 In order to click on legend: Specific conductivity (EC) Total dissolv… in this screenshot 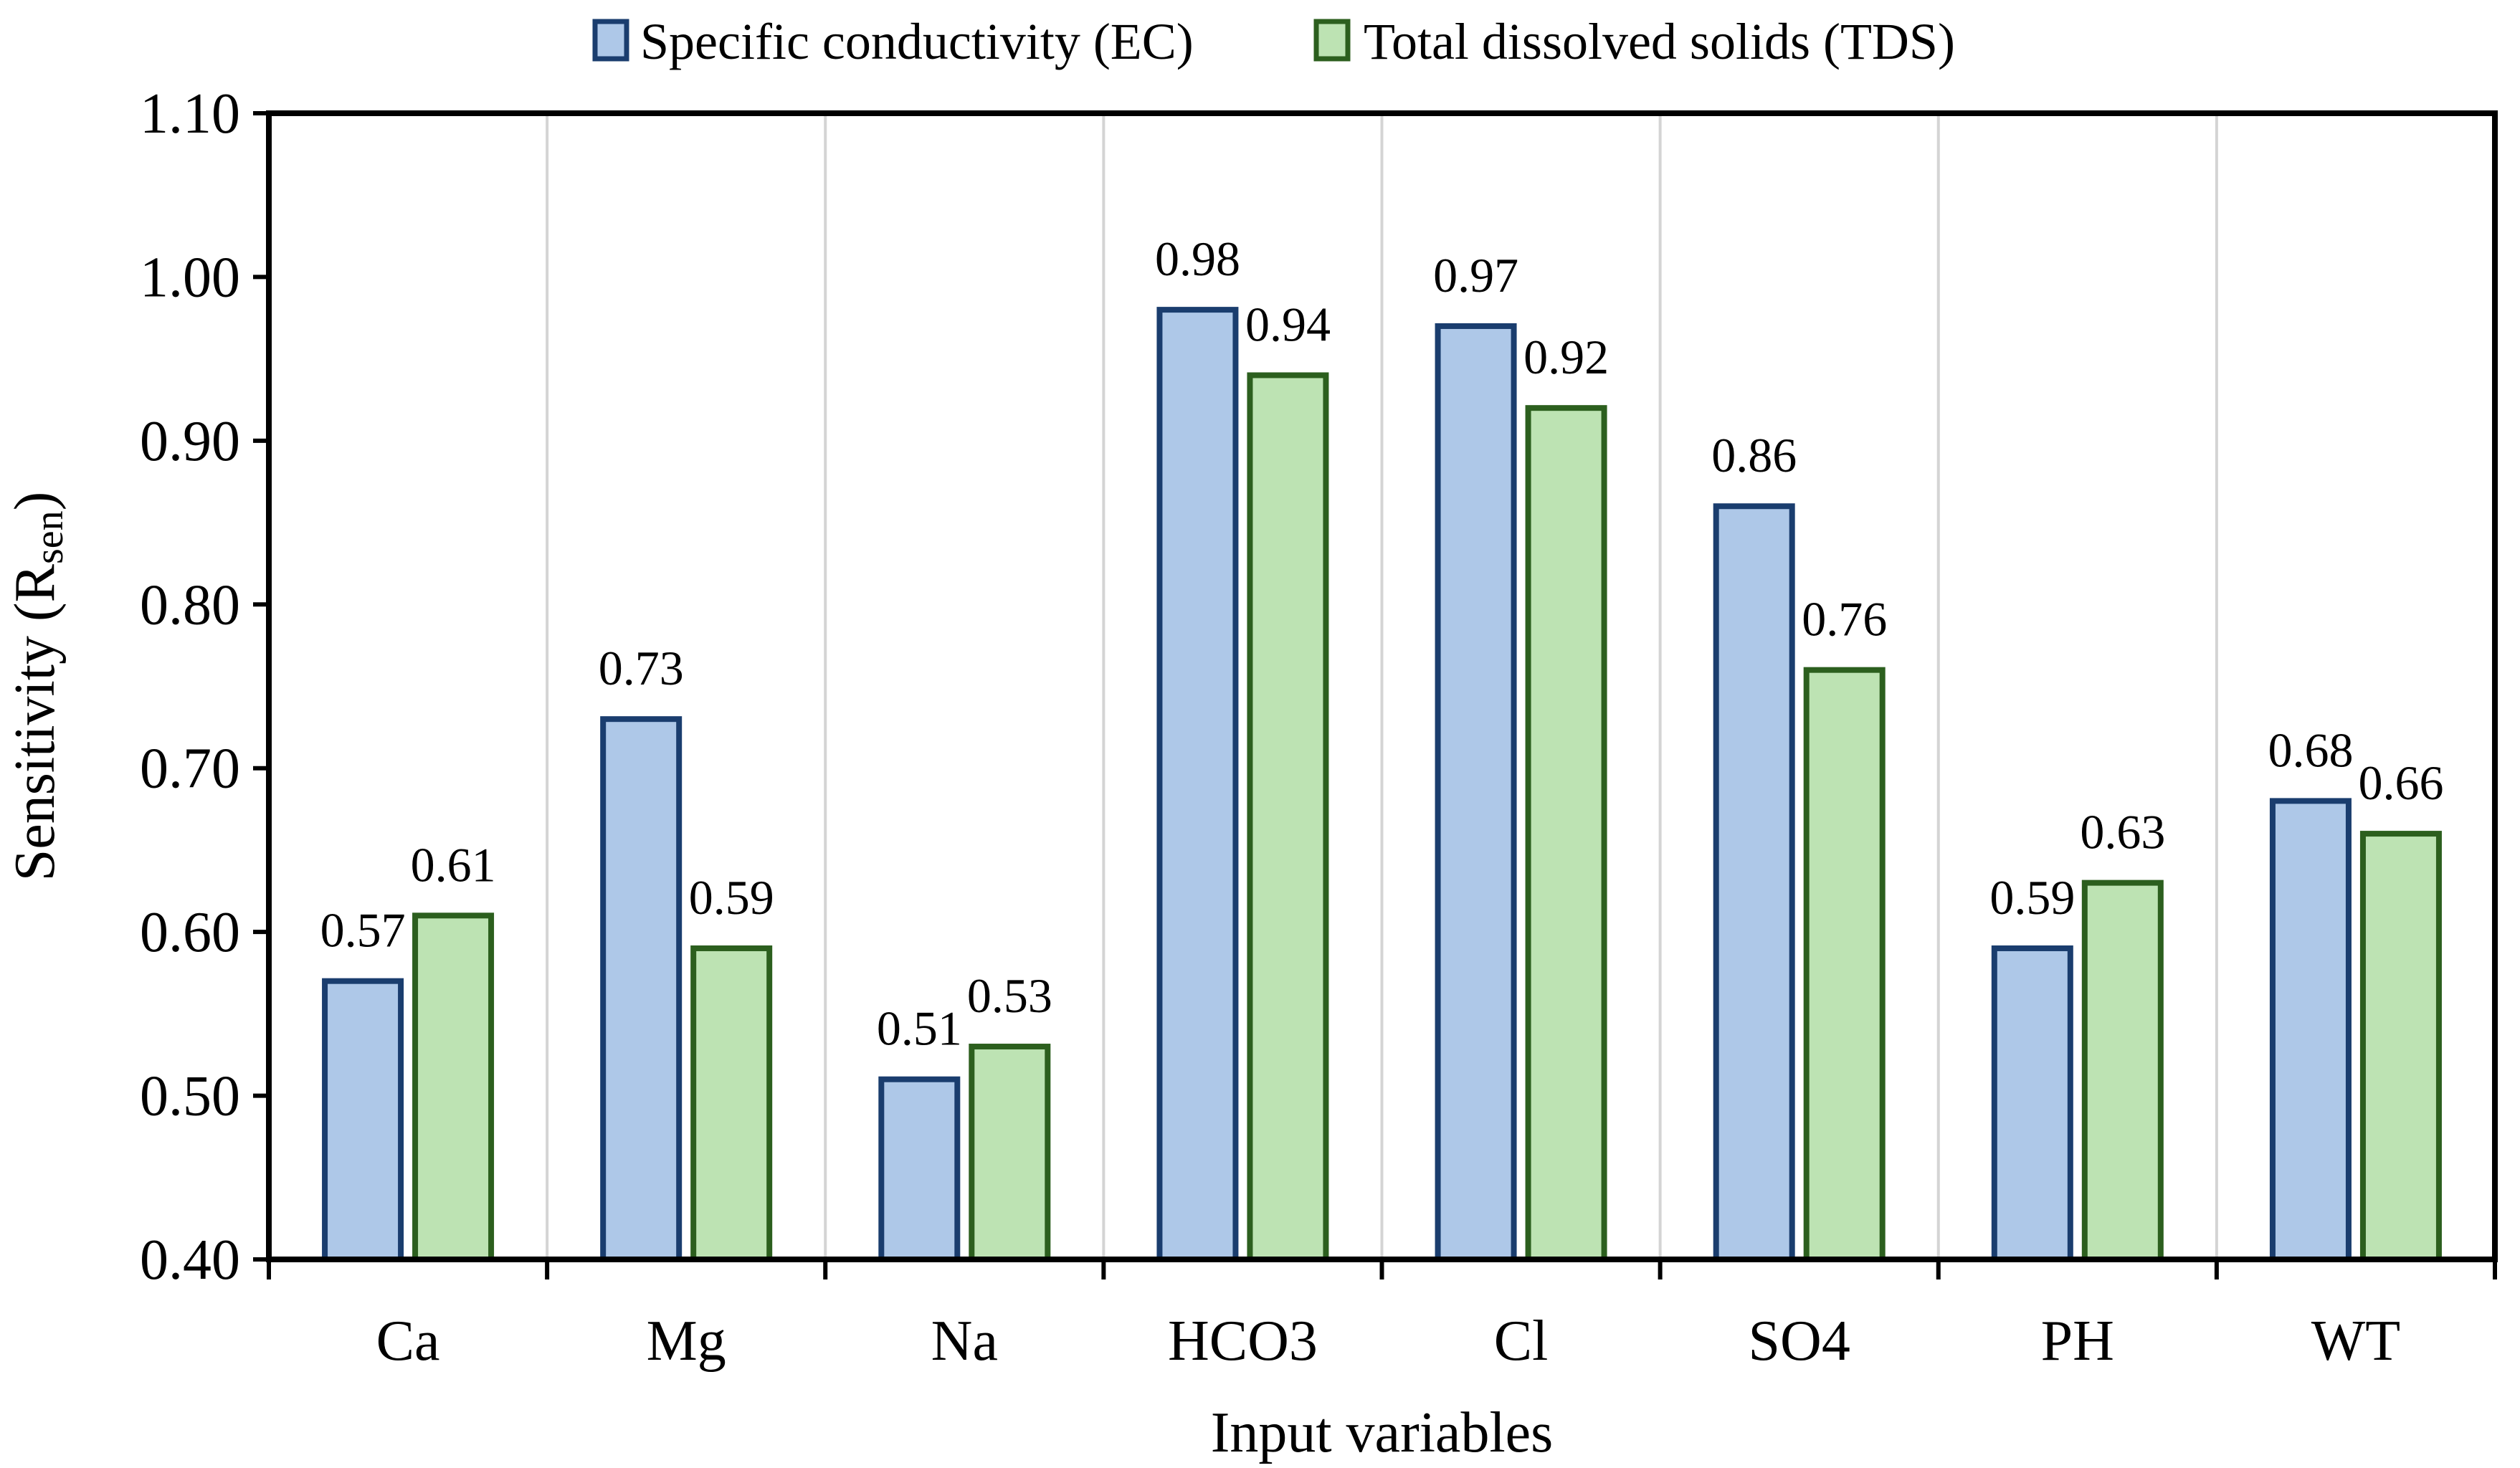, I will do `click(1273, 41)`.